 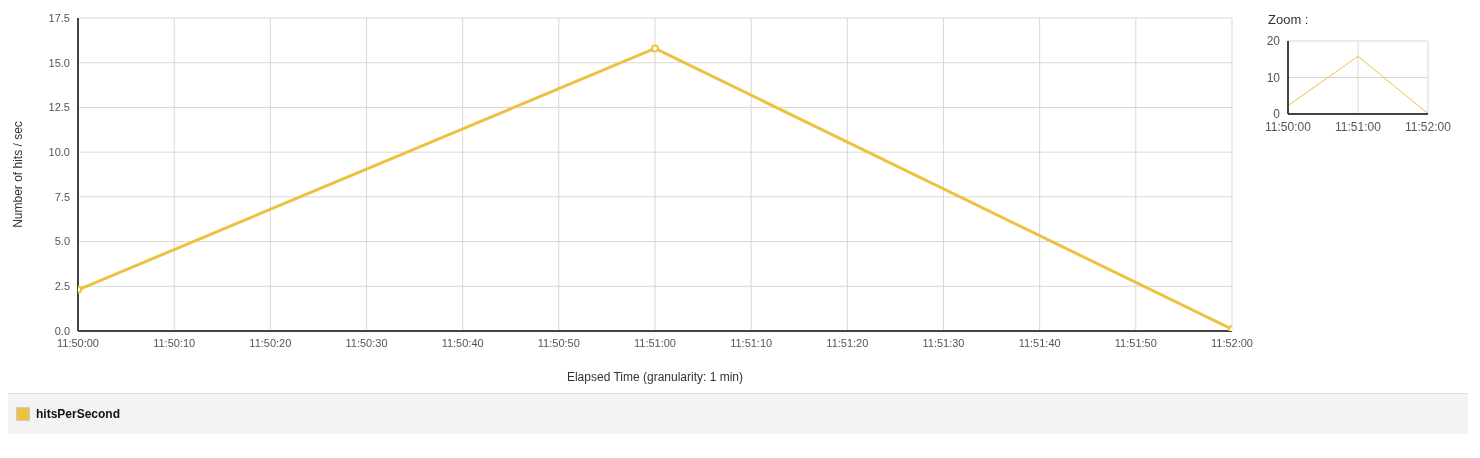 What do you see at coordinates (847, 342) in the screenshot?
I see `x-tick-label: 11:51:20` at bounding box center [847, 342].